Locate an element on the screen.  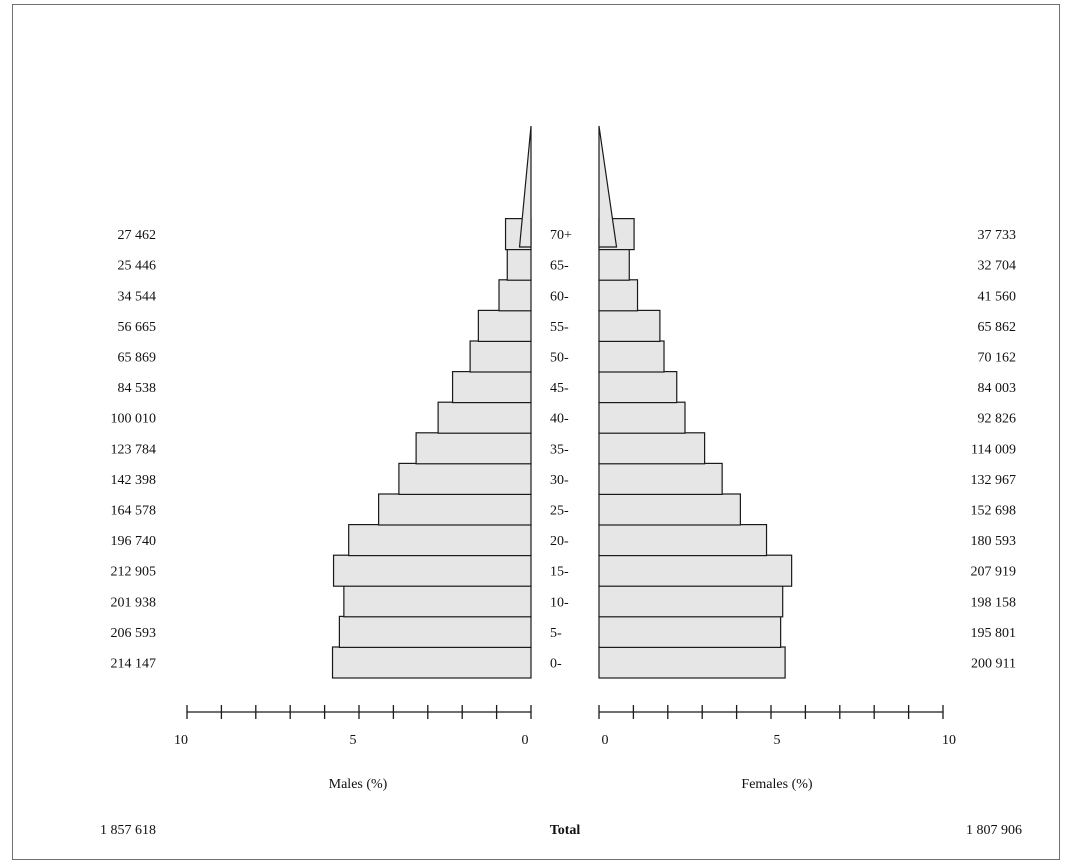
female-count-70+: 37 733 is located at coordinates (997, 235).